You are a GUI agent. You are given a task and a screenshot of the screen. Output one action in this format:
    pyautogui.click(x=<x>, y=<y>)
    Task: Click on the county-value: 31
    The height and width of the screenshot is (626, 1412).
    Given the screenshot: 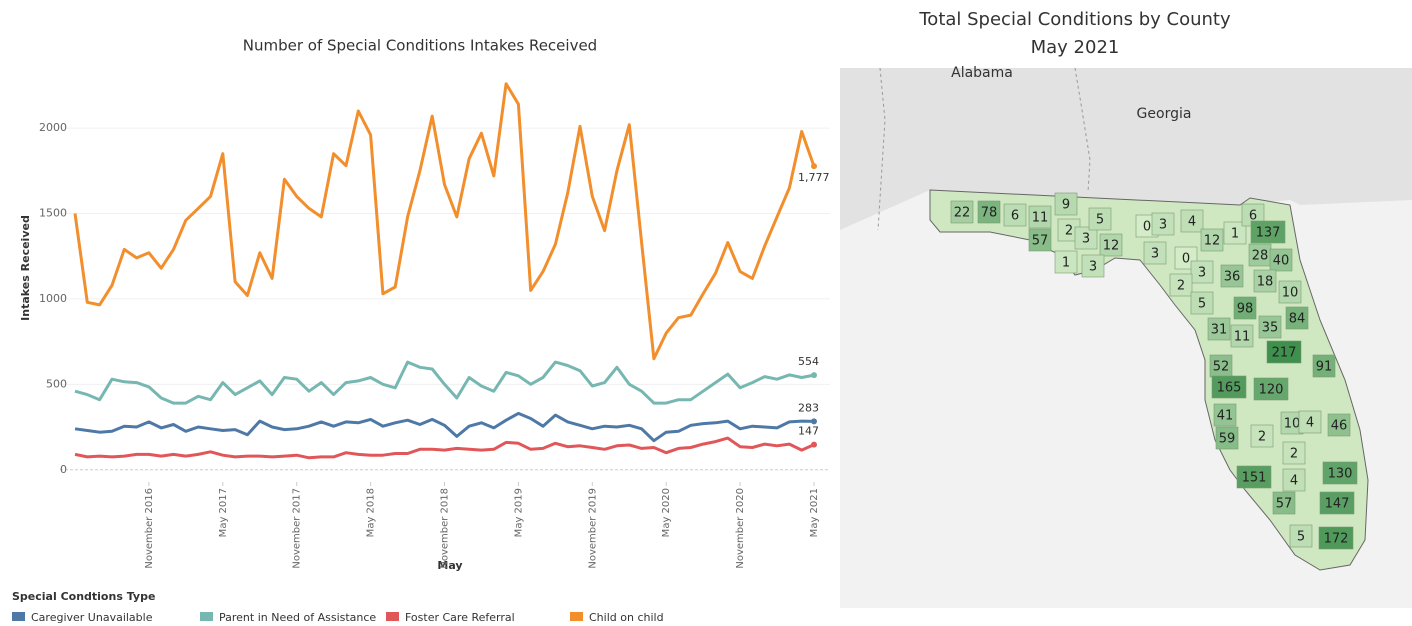 What is the action you would take?
    pyautogui.click(x=1219, y=330)
    